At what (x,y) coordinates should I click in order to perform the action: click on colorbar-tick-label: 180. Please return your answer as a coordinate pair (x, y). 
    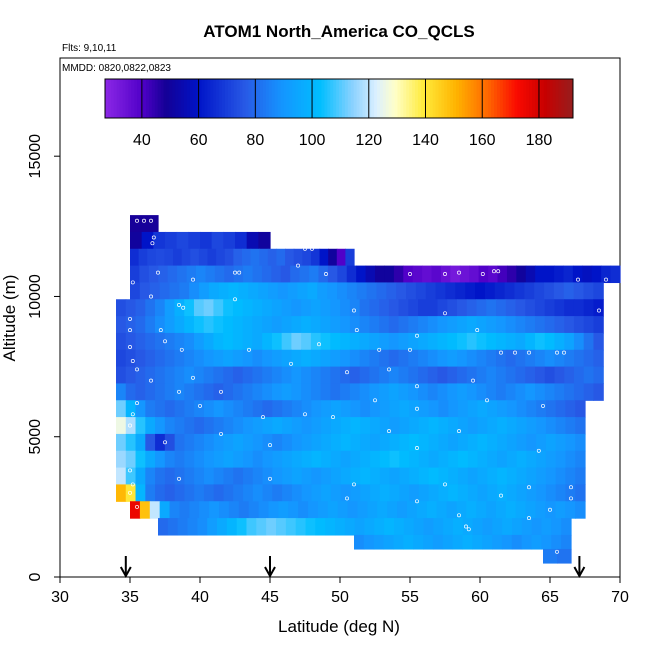
    Looking at the image, I should click on (539, 140).